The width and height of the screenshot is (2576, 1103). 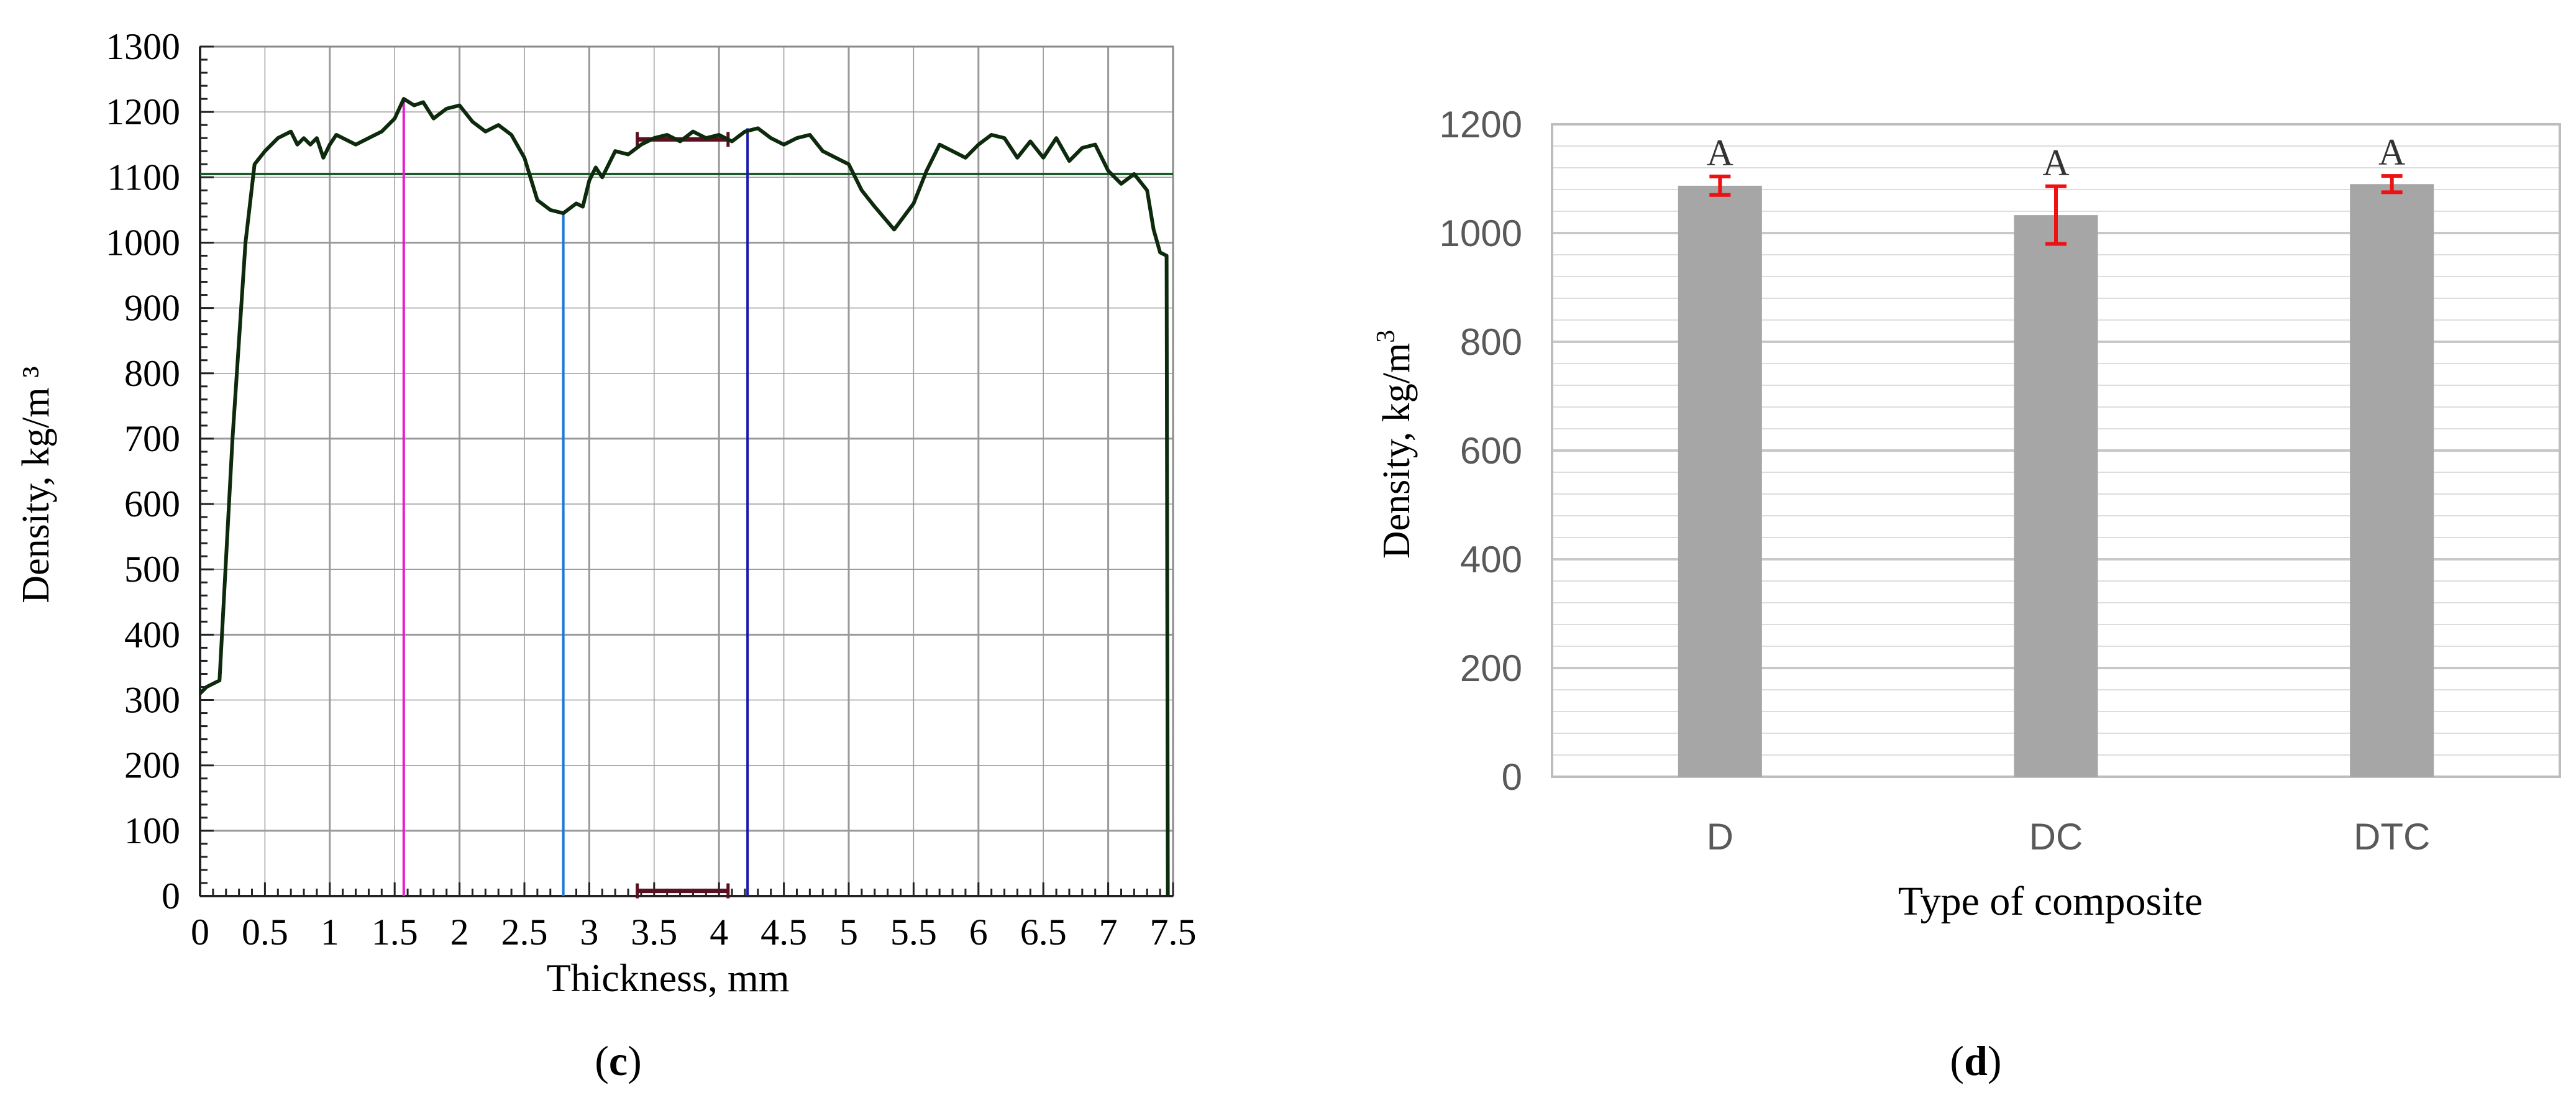 What do you see at coordinates (719, 933) in the screenshot?
I see `c-x-tick-label: 4` at bounding box center [719, 933].